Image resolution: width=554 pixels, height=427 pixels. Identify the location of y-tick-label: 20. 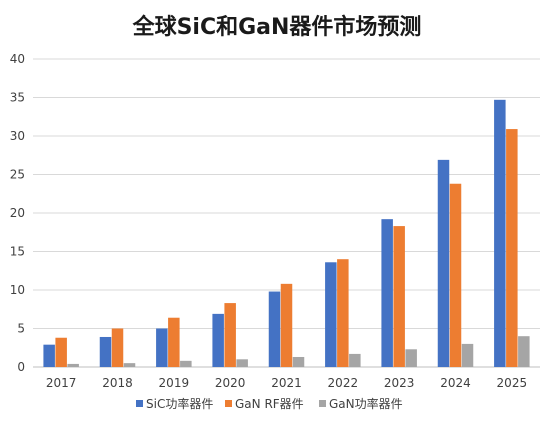
(17, 213).